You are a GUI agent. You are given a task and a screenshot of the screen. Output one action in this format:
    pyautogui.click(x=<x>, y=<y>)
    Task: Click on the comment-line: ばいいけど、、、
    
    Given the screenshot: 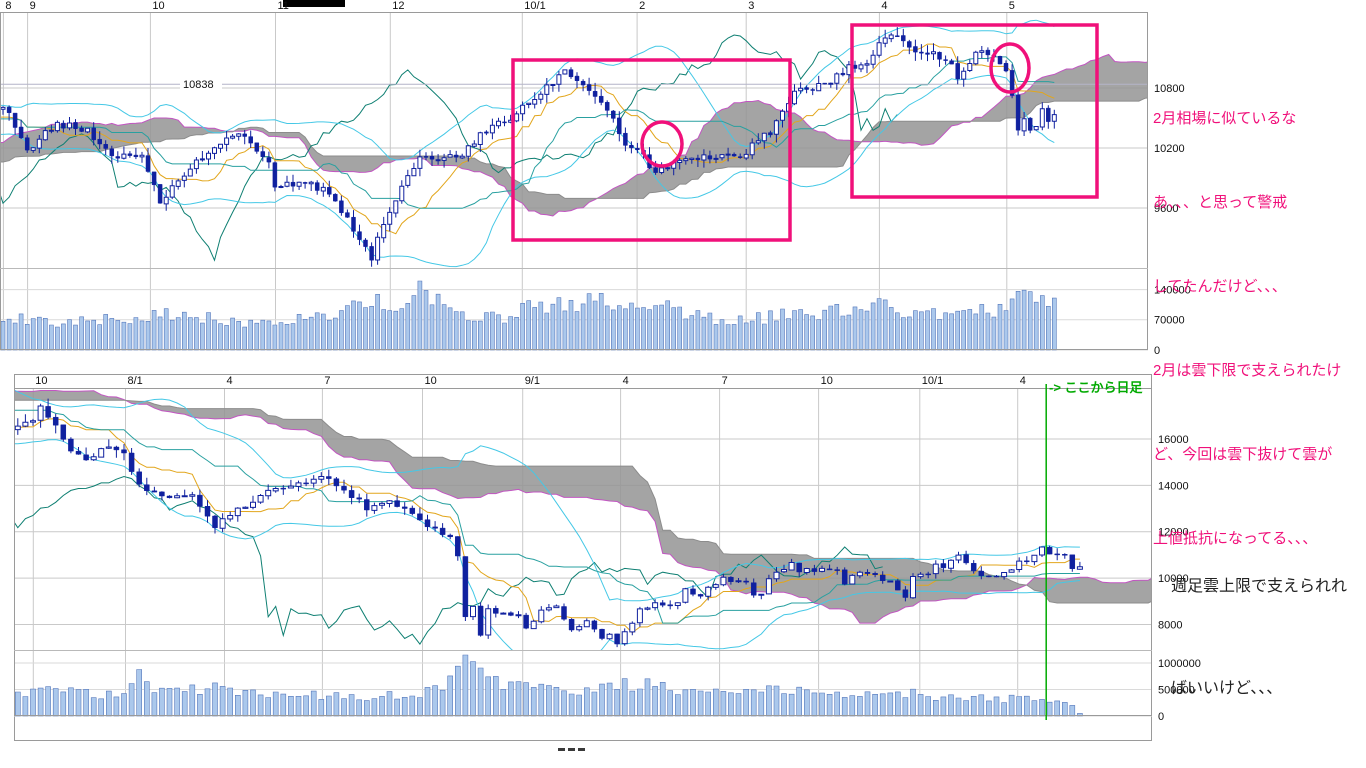 What is the action you would take?
    pyautogui.click(x=1227, y=688)
    